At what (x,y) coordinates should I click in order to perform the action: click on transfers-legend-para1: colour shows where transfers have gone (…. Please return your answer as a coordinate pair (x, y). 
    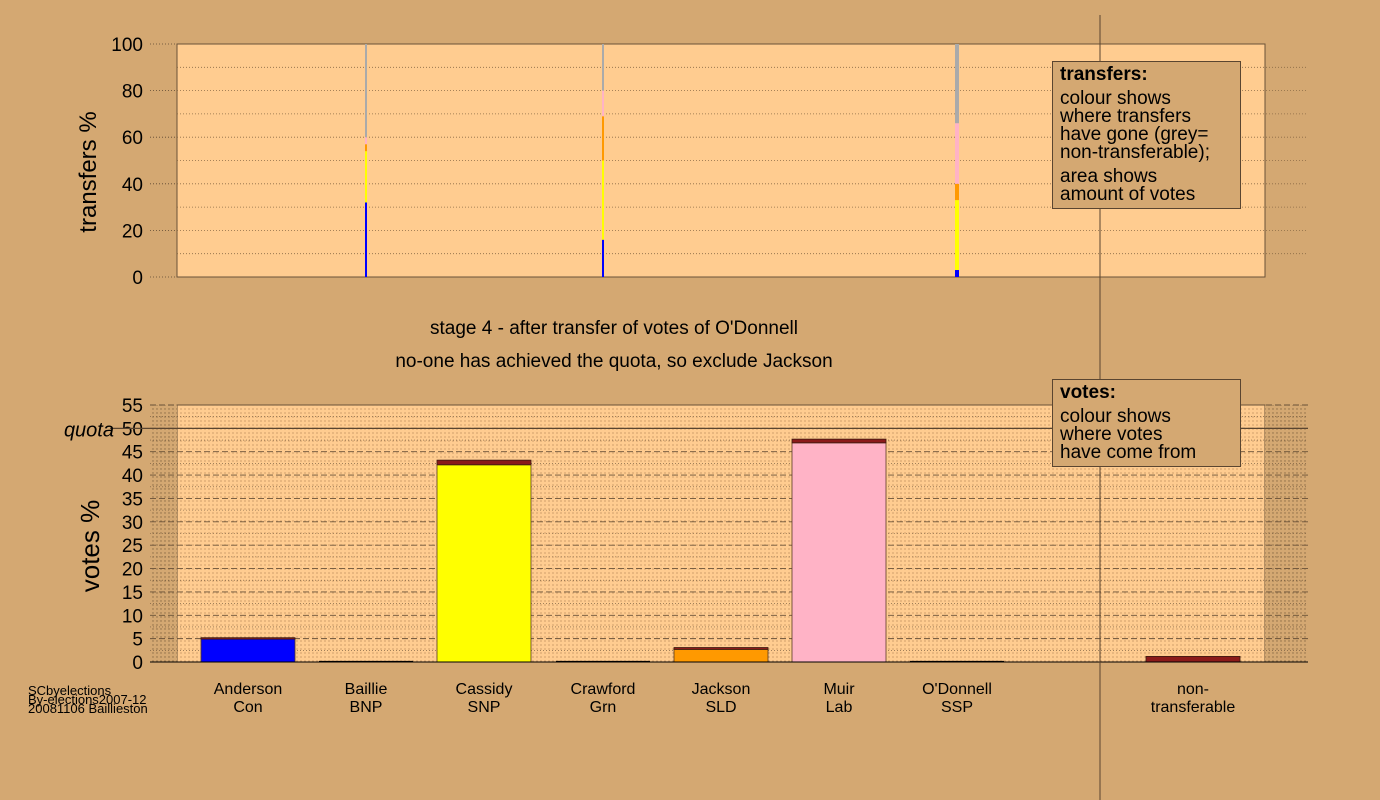
    Looking at the image, I should click on (1146, 125).